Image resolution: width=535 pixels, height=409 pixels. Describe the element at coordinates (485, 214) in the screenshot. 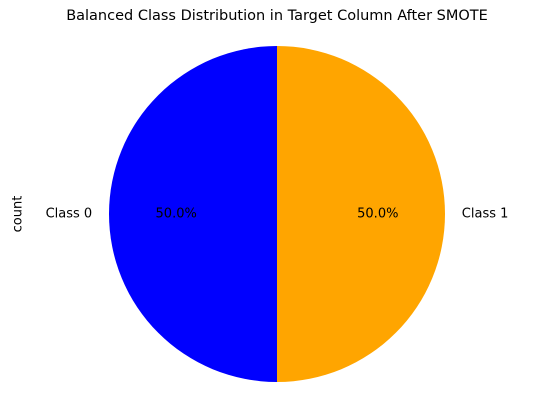

I see `category-label: Class 1` at that location.